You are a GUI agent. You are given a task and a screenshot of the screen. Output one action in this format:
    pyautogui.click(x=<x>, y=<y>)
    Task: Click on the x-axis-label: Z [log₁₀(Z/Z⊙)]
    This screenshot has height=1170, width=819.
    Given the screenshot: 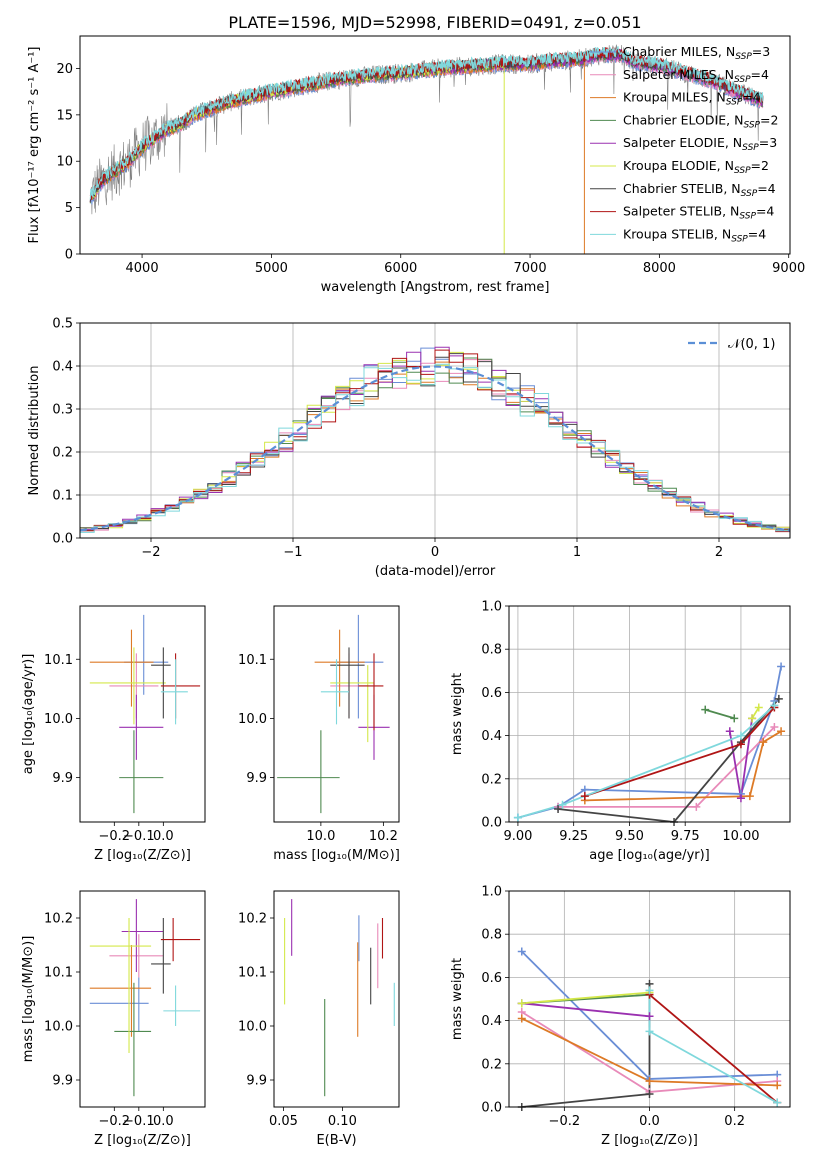 What is the action you would take?
    pyautogui.click(x=142, y=855)
    